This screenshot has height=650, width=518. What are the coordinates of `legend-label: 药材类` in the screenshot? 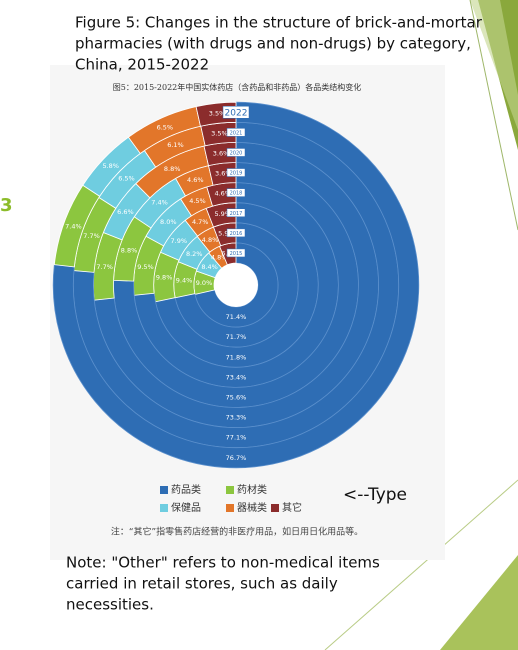 It's located at (252, 489).